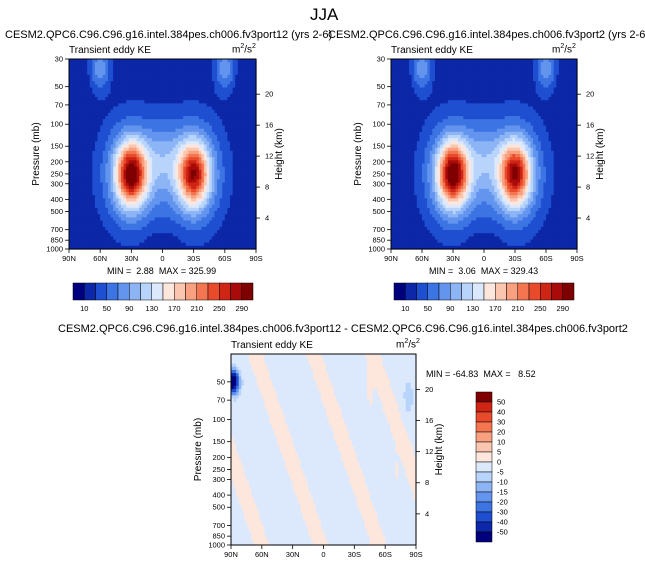  What do you see at coordinates (56, 199) in the screenshot?
I see `left-panel-y-tick-label: 400` at bounding box center [56, 199].